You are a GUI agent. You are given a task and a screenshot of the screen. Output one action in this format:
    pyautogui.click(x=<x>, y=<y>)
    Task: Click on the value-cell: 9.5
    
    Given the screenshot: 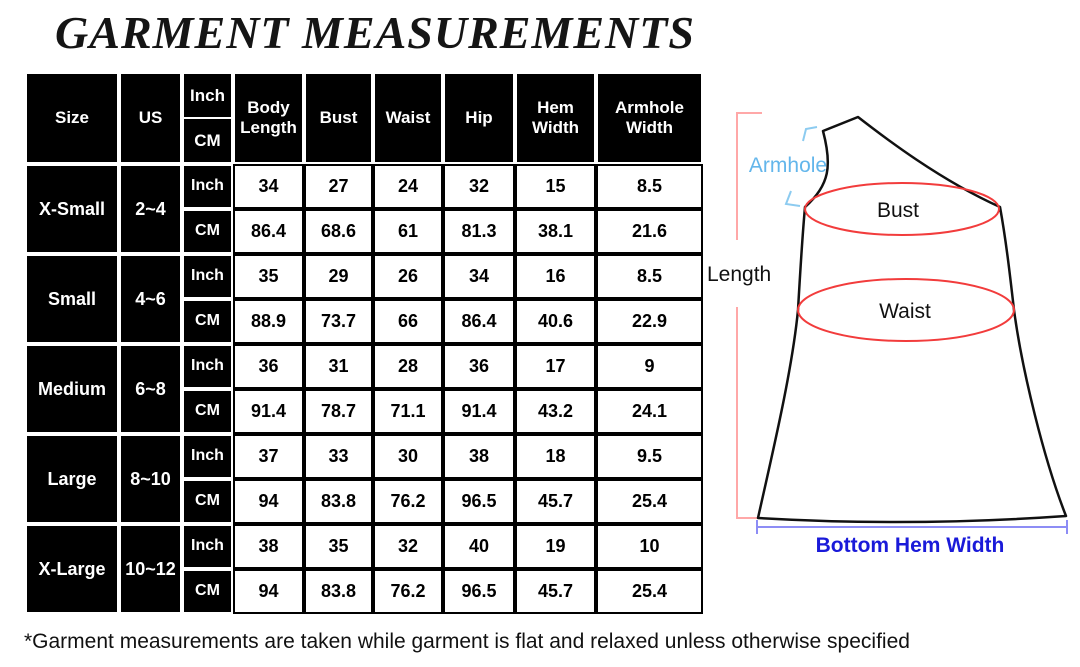 What is the action you would take?
    pyautogui.click(x=649, y=456)
    